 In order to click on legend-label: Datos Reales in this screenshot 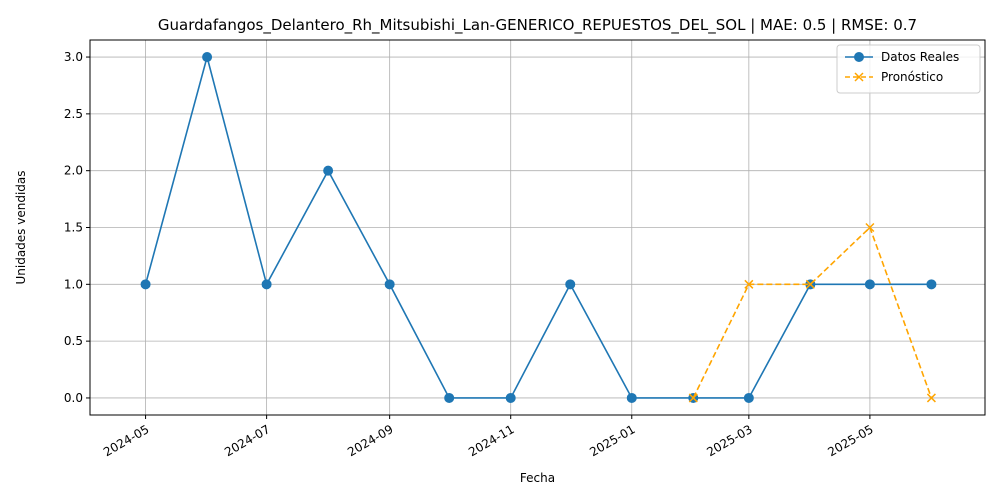, I will do `click(920, 57)`.